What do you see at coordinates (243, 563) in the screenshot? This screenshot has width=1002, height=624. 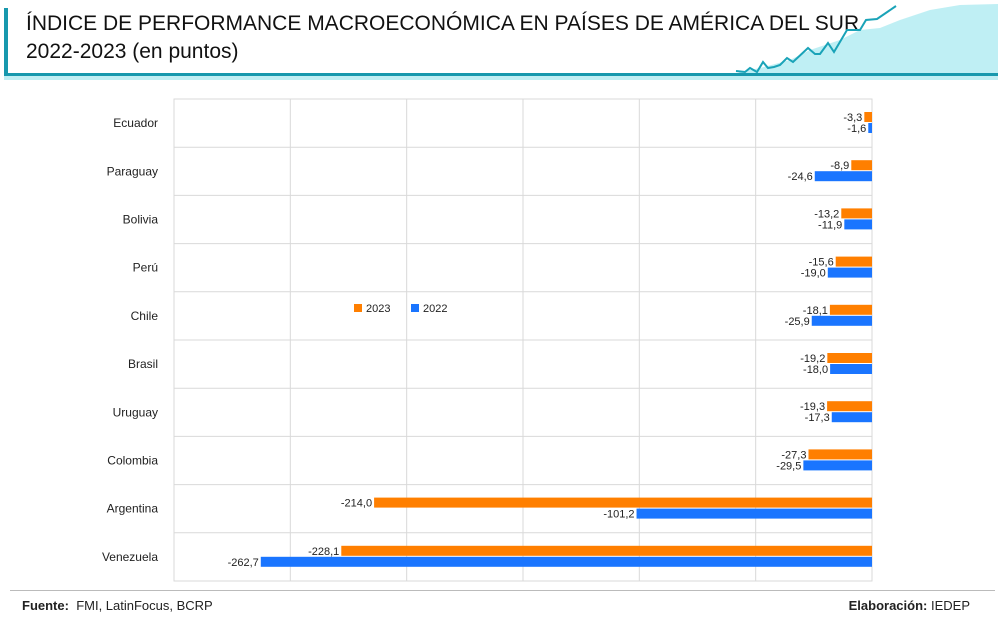 I see `data-label: -262,7` at bounding box center [243, 563].